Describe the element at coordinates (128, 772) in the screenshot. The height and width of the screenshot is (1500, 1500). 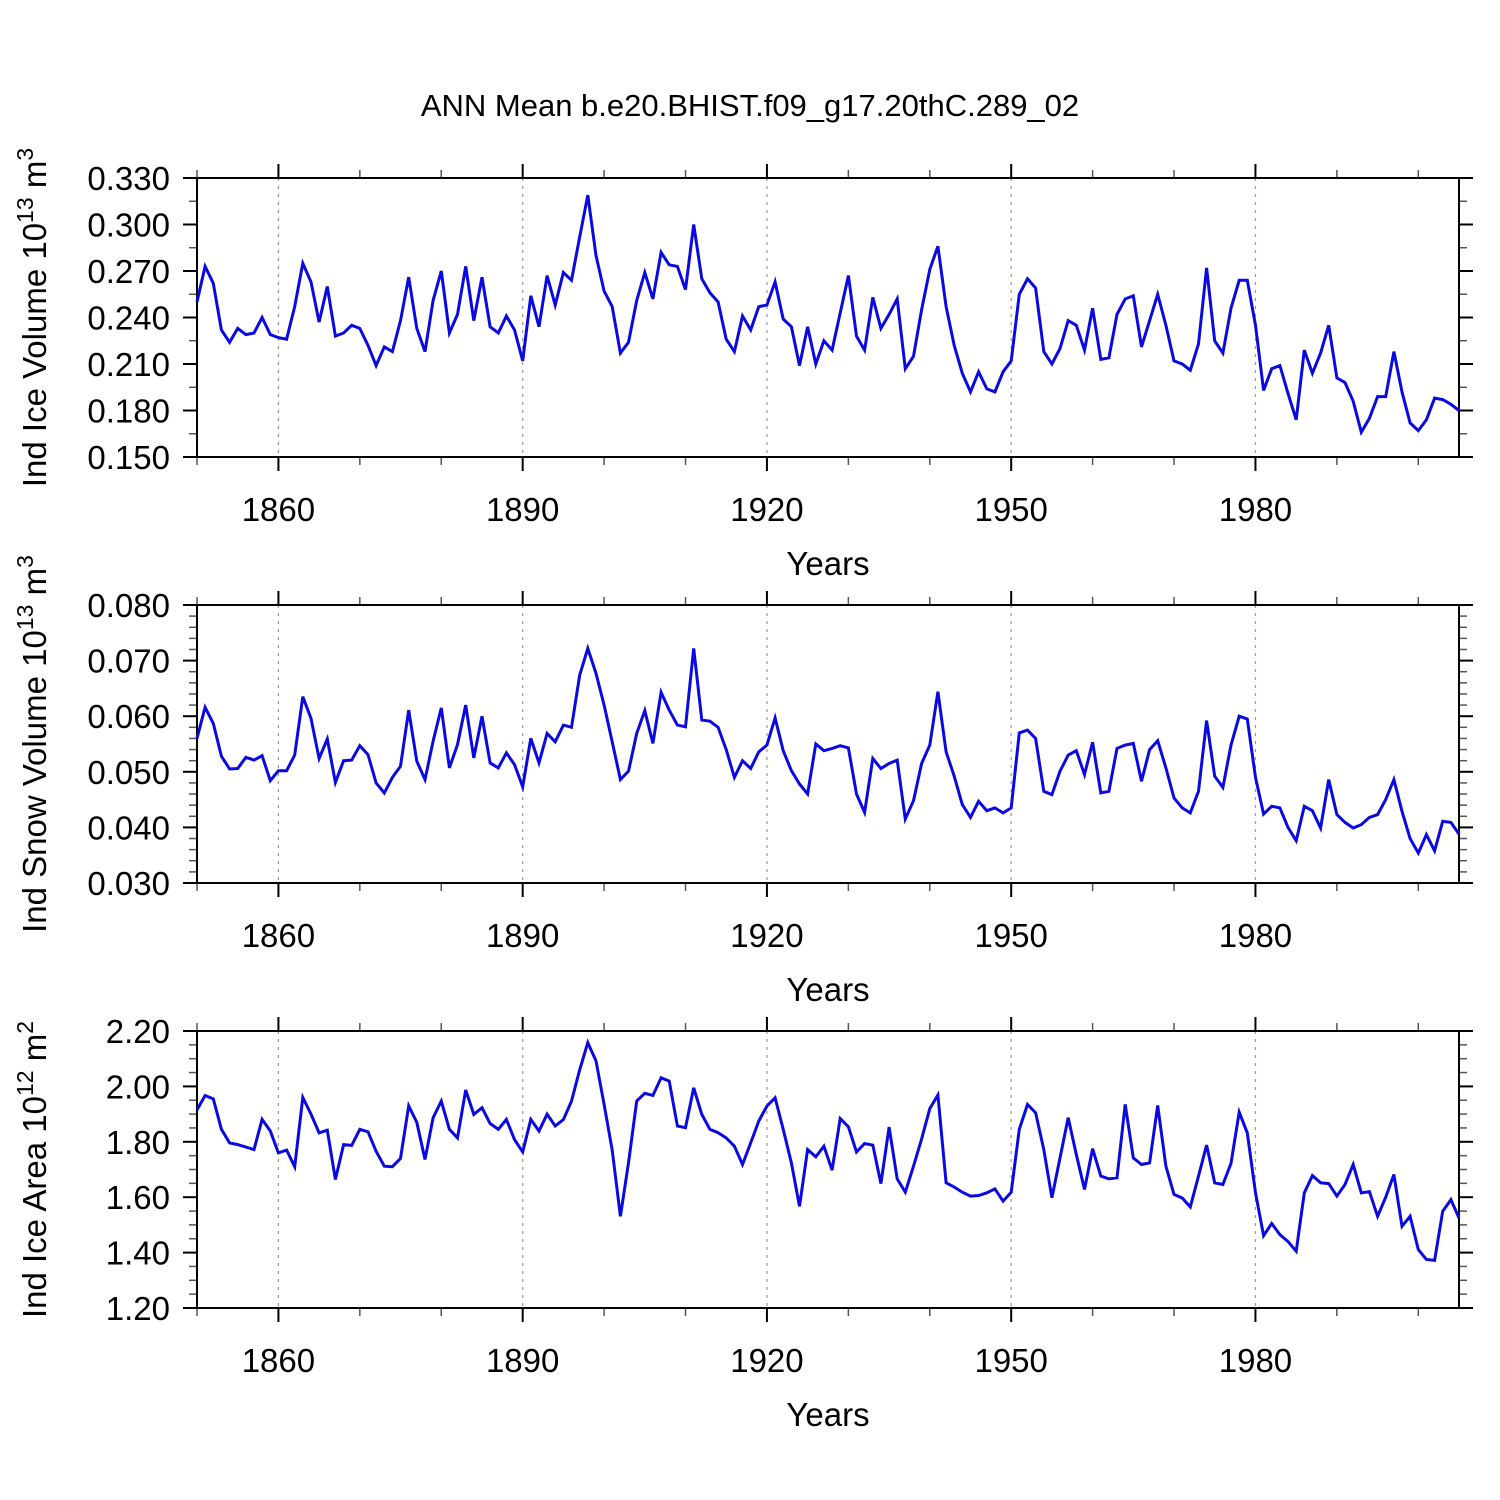
I see `y-tick-label: 0.050` at that location.